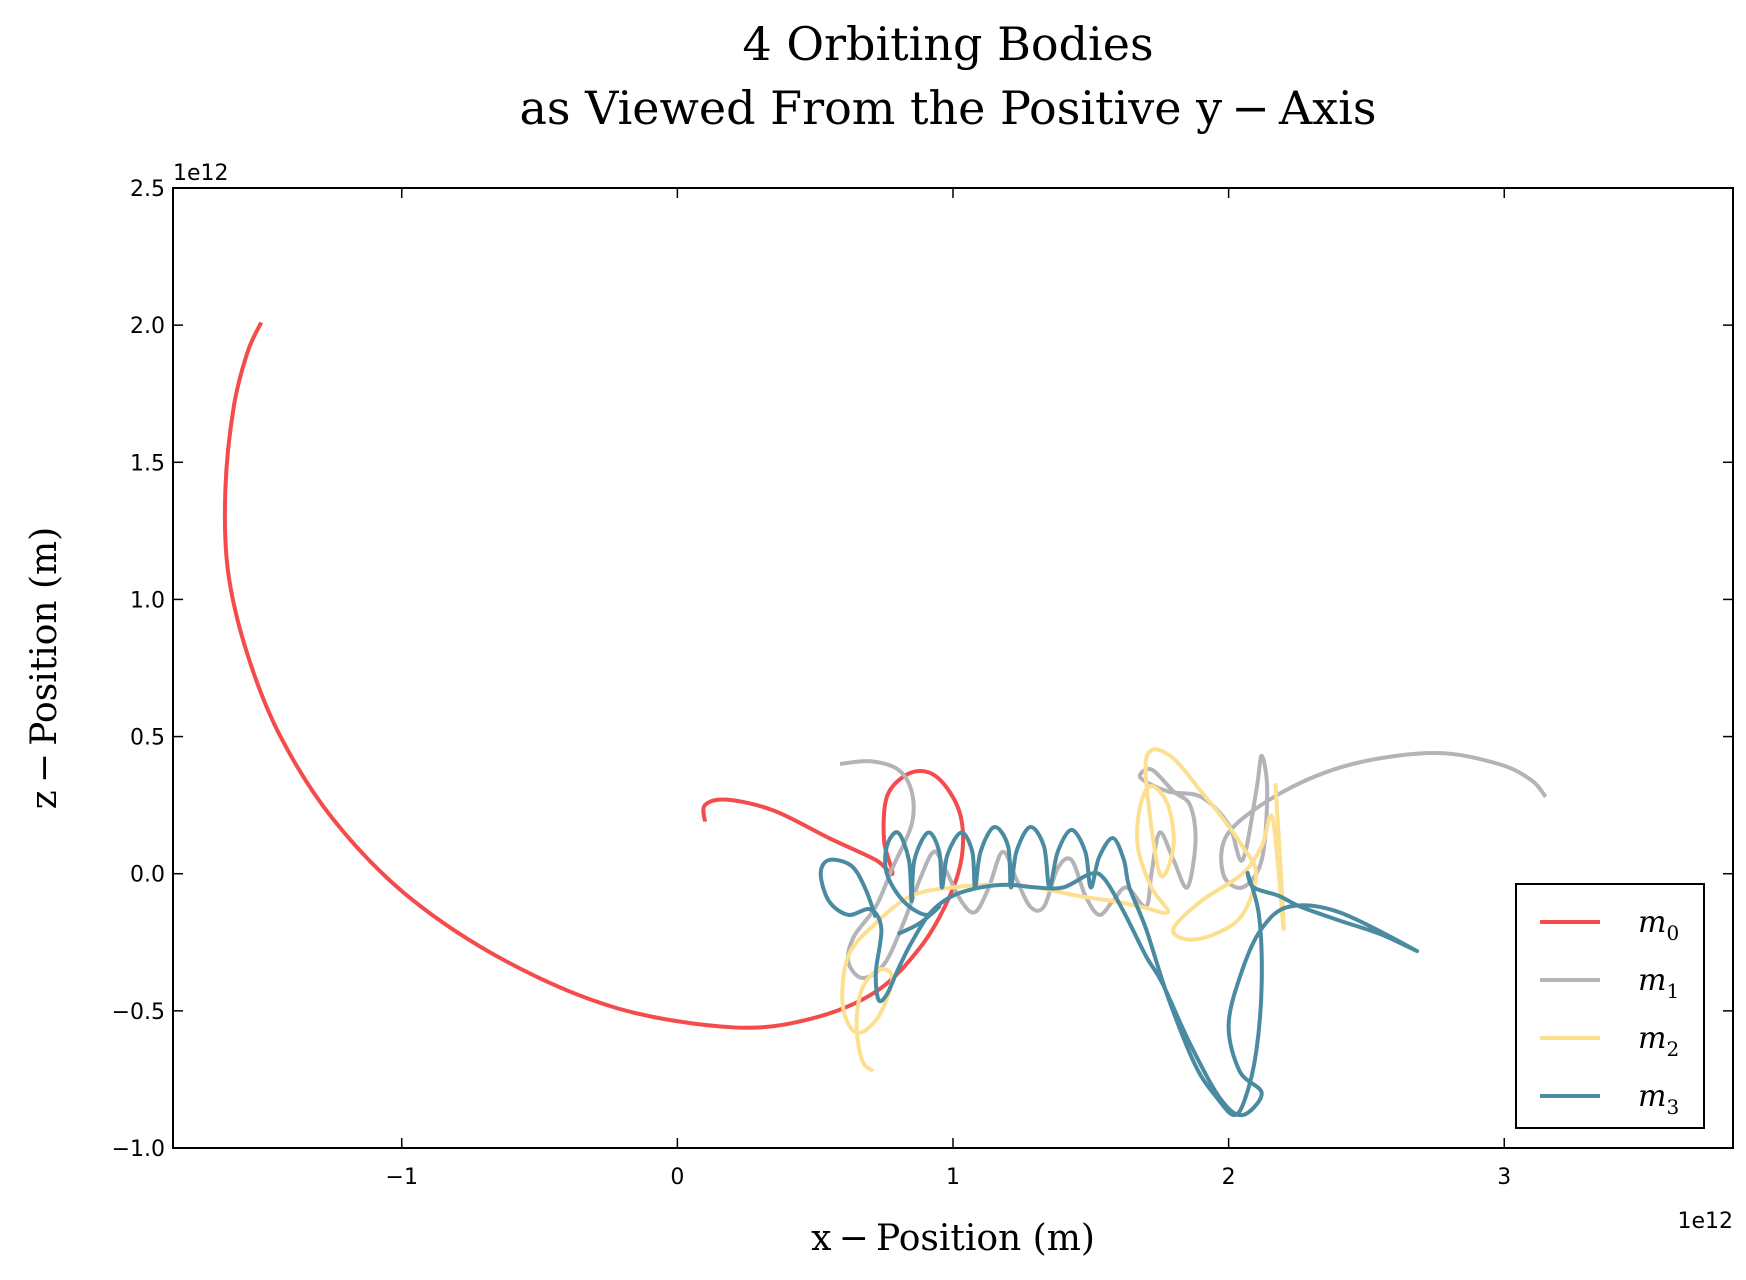 The image size is (1746, 1280). Describe the element at coordinates (147, 875) in the screenshot. I see `y-tick-label: 0.0` at that location.